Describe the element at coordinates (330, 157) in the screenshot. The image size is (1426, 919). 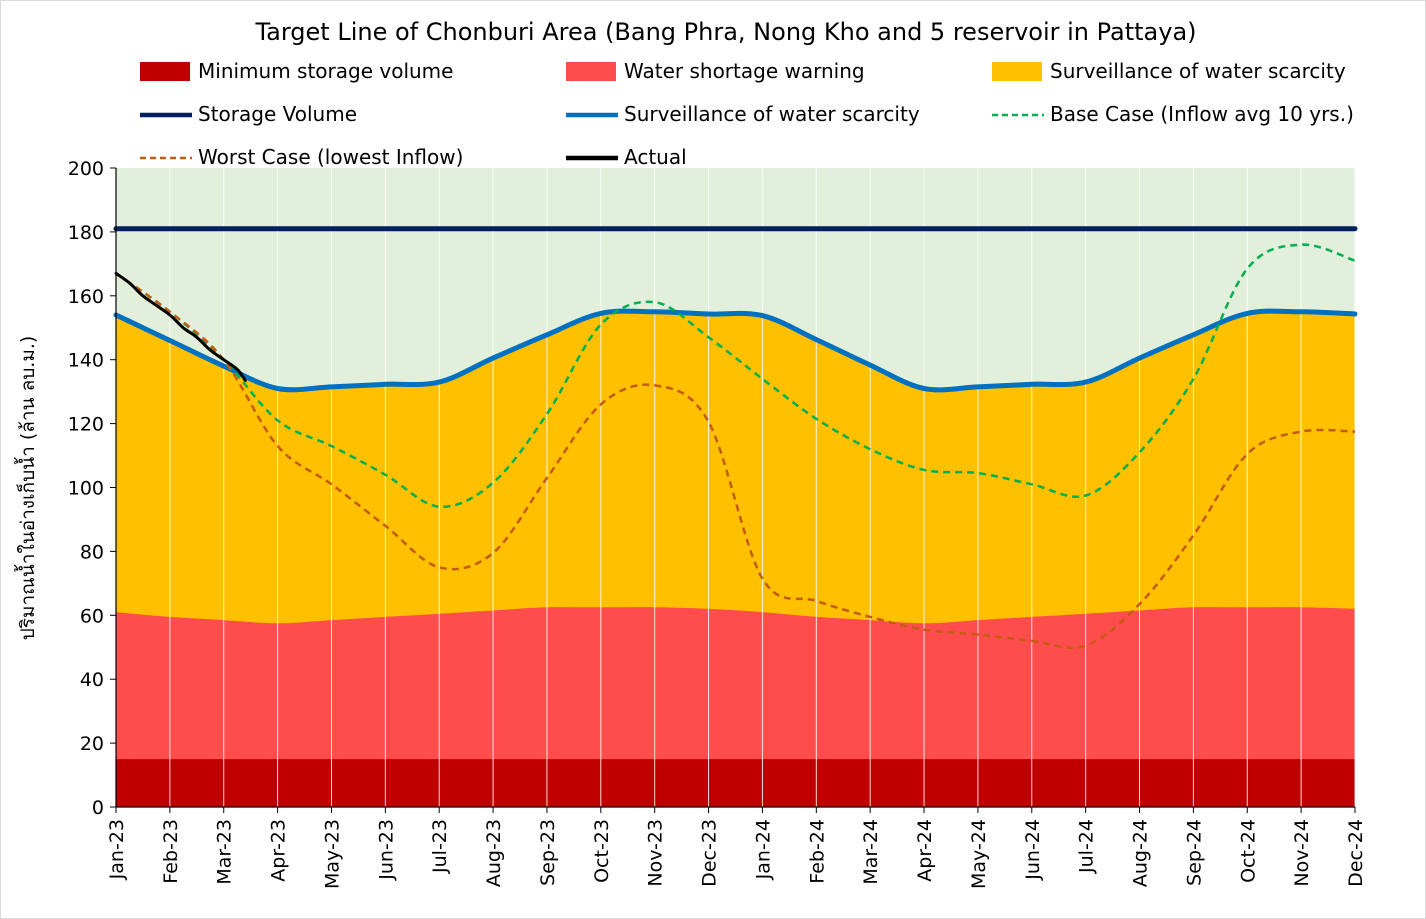
I see `legend-label: Worst Case (lowest Inflow)` at that location.